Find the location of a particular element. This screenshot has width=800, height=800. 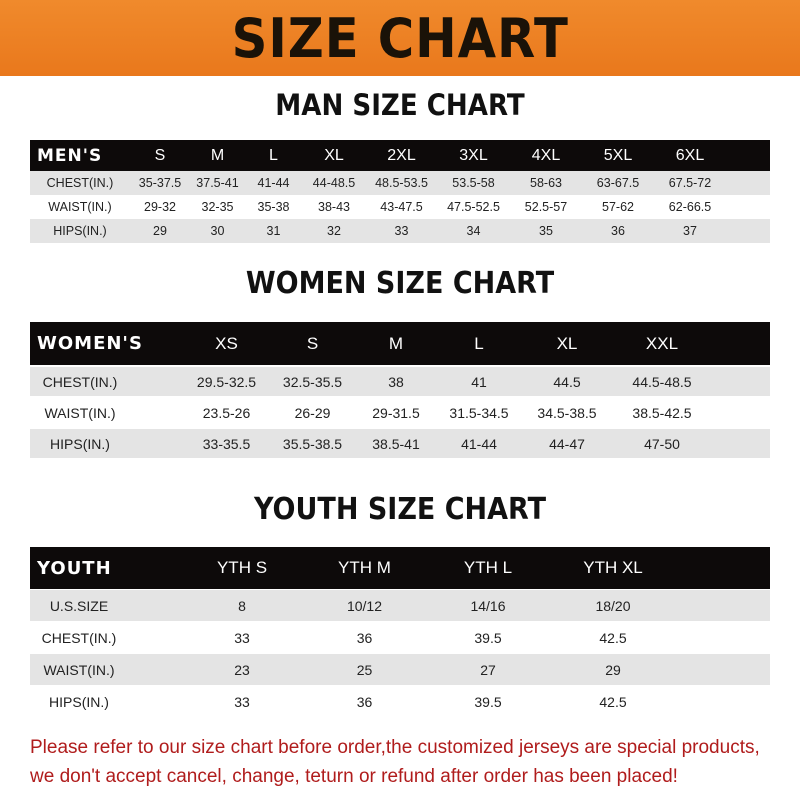

size-header: YTH L is located at coordinates (488, 567).